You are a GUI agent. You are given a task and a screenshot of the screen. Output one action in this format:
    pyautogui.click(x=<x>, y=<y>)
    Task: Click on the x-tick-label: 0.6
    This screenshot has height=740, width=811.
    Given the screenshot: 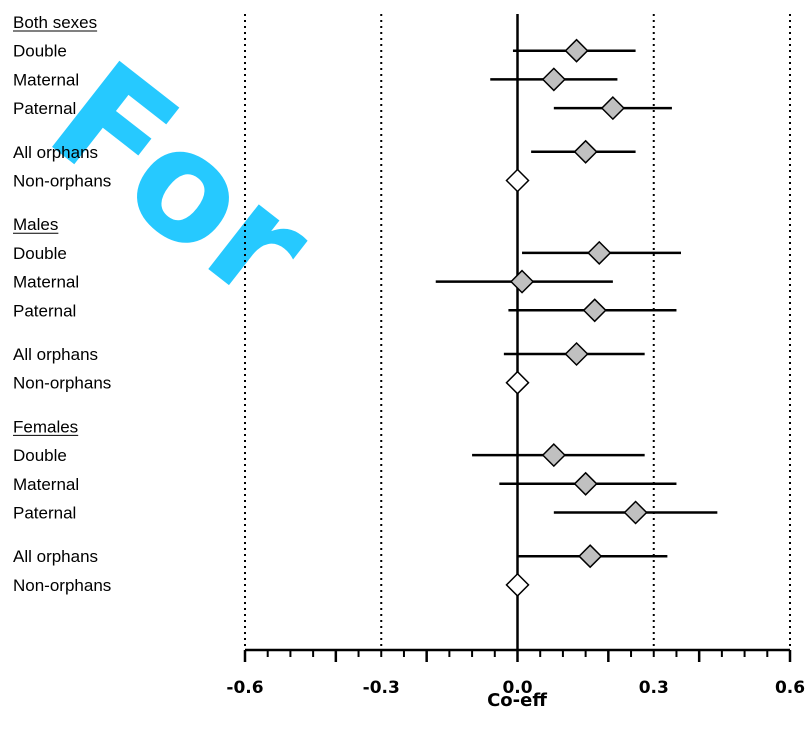 What is the action you would take?
    pyautogui.click(x=790, y=688)
    